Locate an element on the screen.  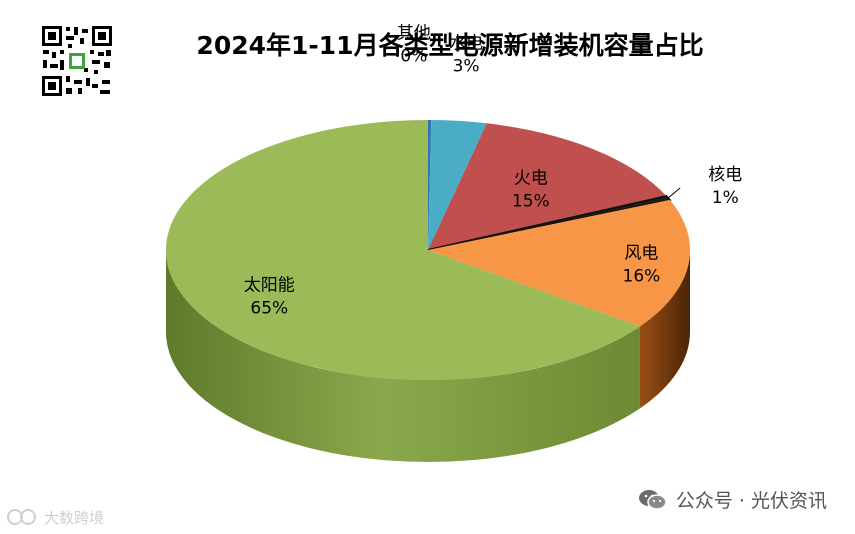
slice-label-value-1: 3% is located at coordinates (466, 67).